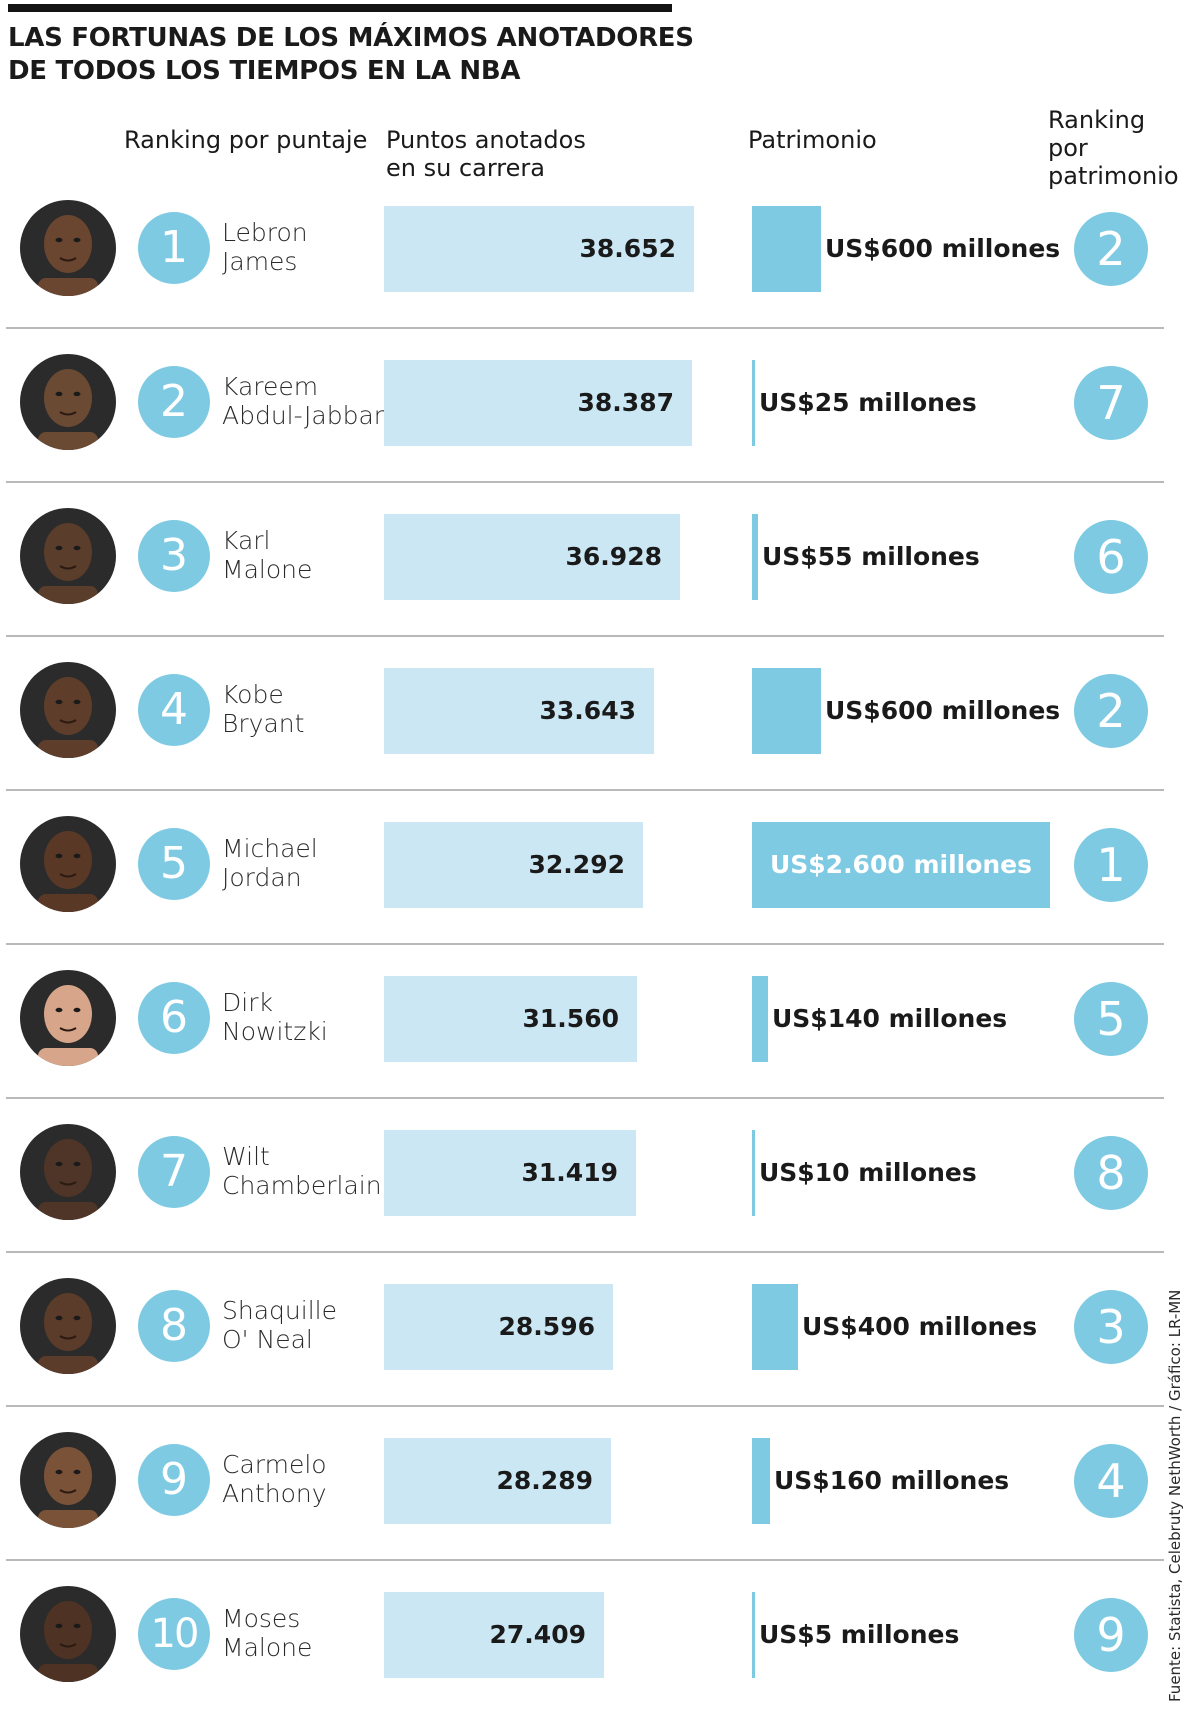 Image resolution: width=1200 pixels, height=1730 pixels. What do you see at coordinates (174, 556) in the screenshot?
I see `rank-badge: 3` at bounding box center [174, 556].